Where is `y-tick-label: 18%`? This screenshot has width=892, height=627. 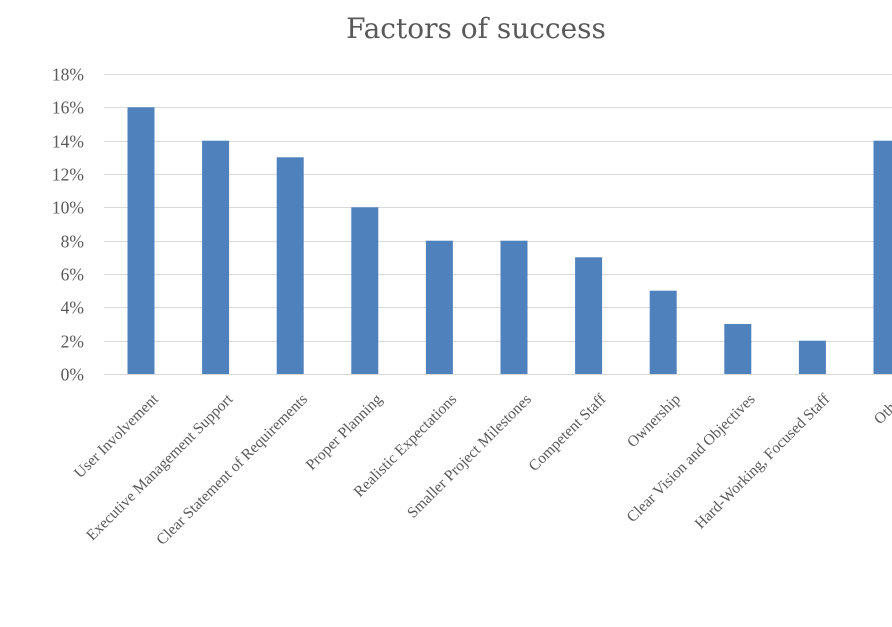
y-tick-label: 18% is located at coordinates (68, 75).